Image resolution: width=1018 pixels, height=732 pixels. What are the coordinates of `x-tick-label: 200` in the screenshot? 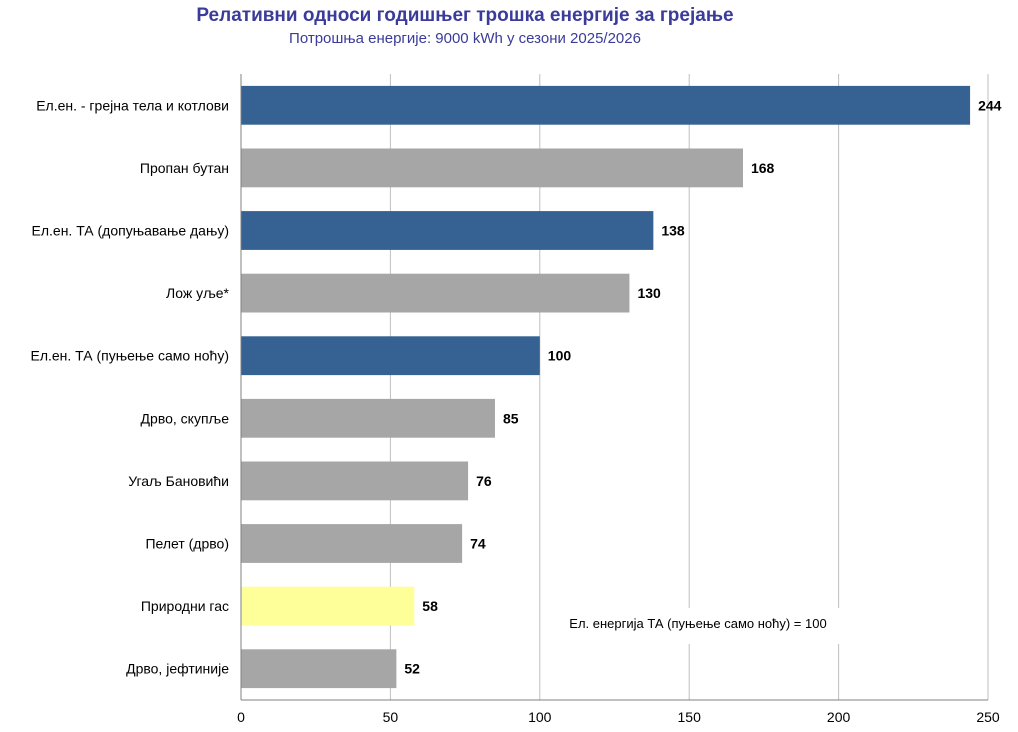 It's located at (839, 717).